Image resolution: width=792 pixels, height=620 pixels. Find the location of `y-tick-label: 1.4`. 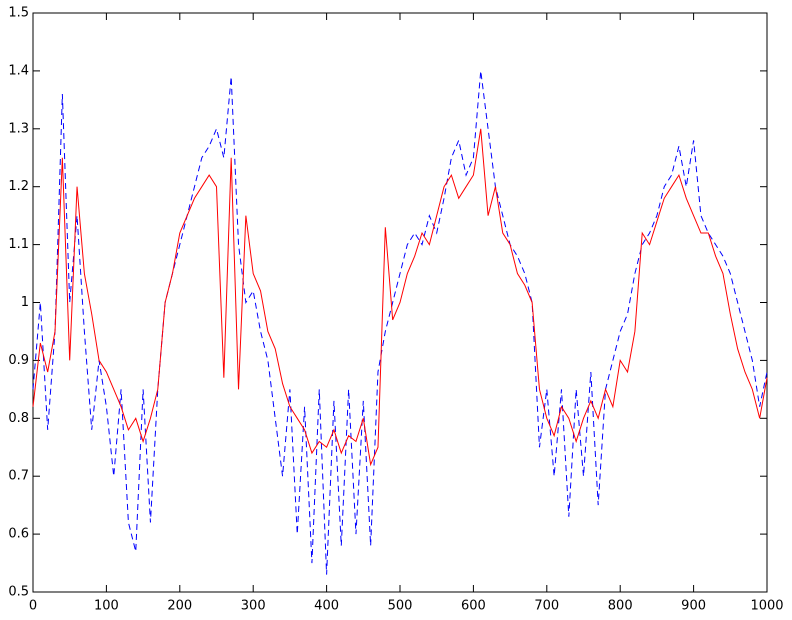

y-tick-label: 1.4 is located at coordinates (18, 70).